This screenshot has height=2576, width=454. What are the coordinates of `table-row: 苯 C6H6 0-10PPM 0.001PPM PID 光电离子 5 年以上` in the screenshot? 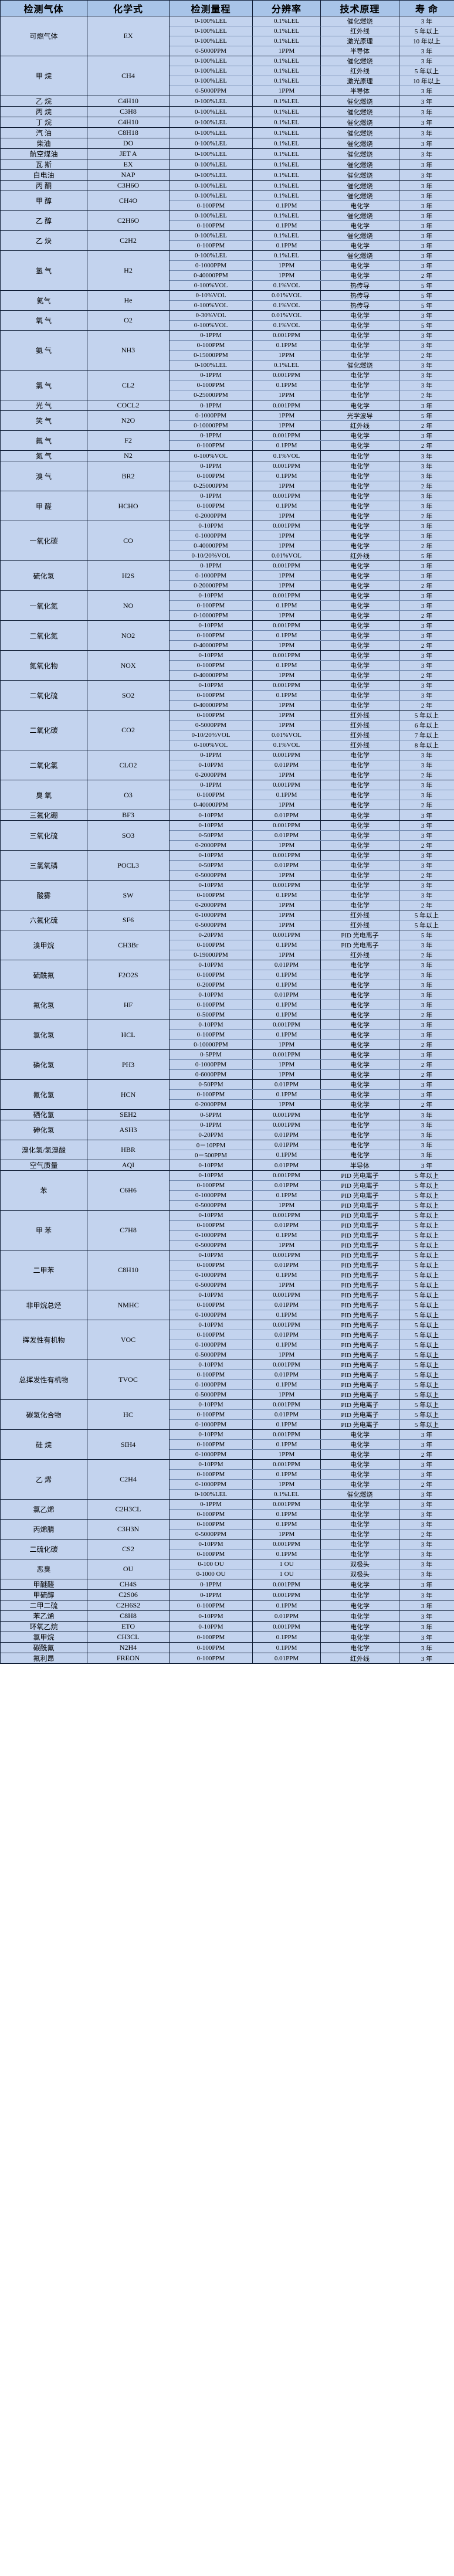 It's located at (227, 1190).